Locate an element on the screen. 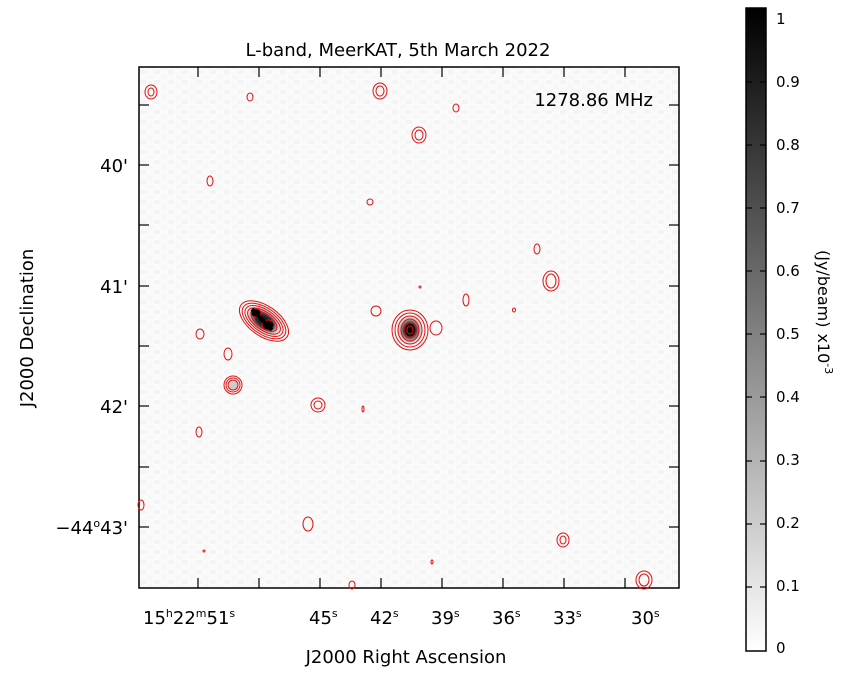 Image resolution: width=845 pixels, height=682 pixels. ra-tick-label: 33s is located at coordinates (567, 618).